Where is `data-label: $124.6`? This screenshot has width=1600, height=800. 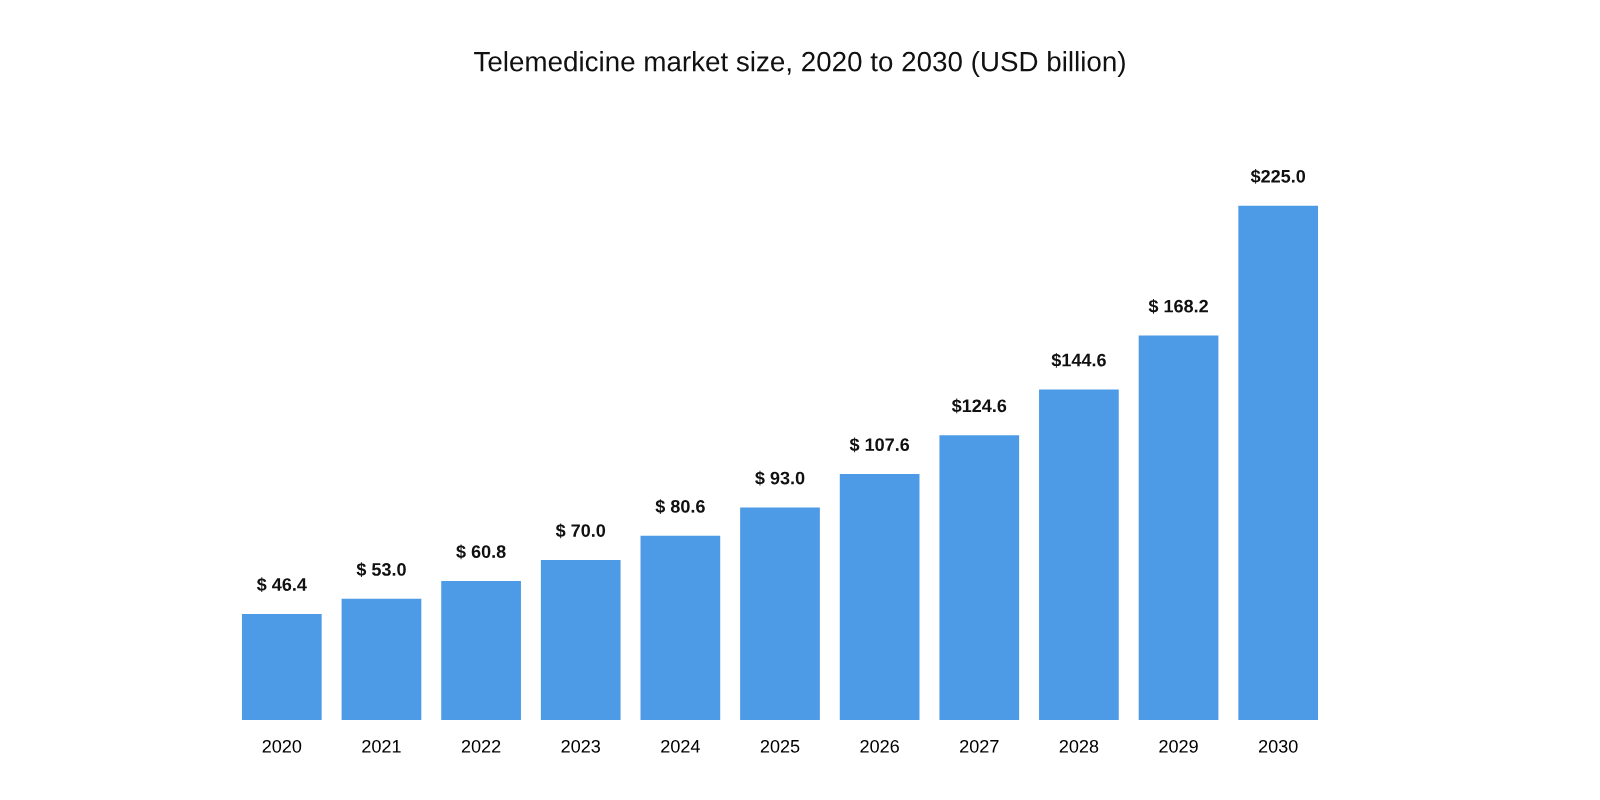 data-label: $124.6 is located at coordinates (979, 406).